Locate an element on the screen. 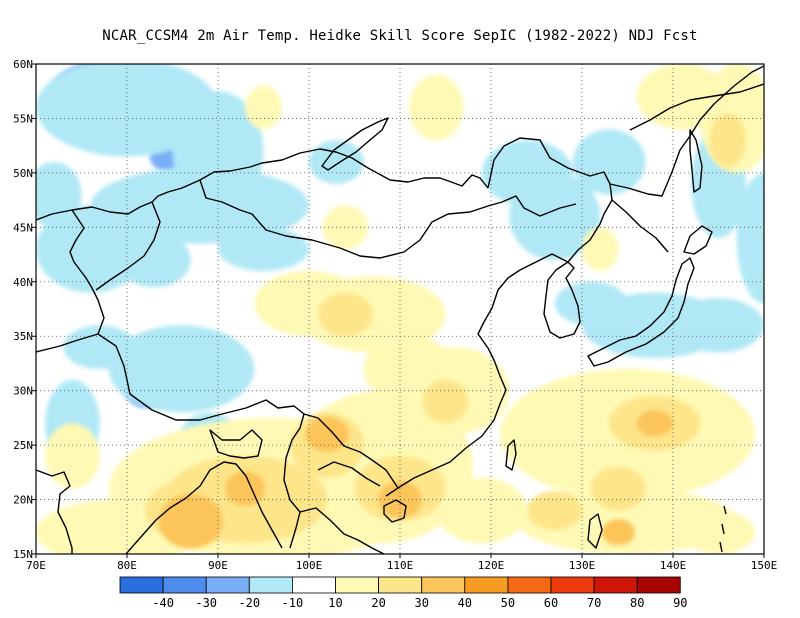 The image size is (800, 618). colorbar-label: 40 is located at coordinates (465, 603).